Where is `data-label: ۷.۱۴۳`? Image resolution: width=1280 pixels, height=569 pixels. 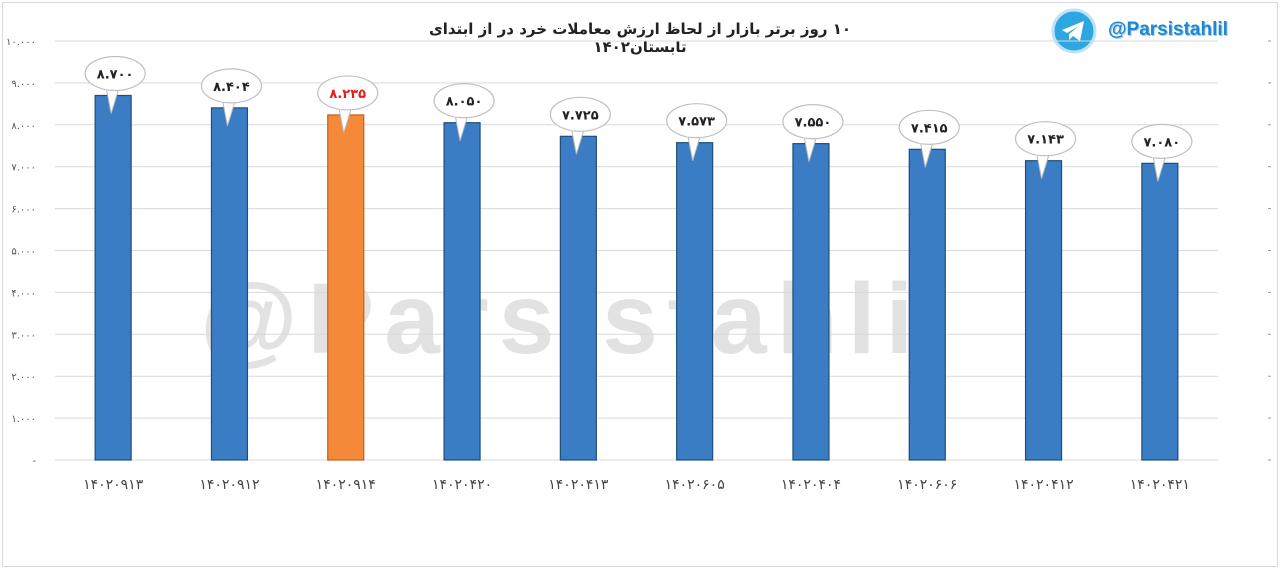 data-label: ۷.۱۴۳ is located at coordinates (1045, 140).